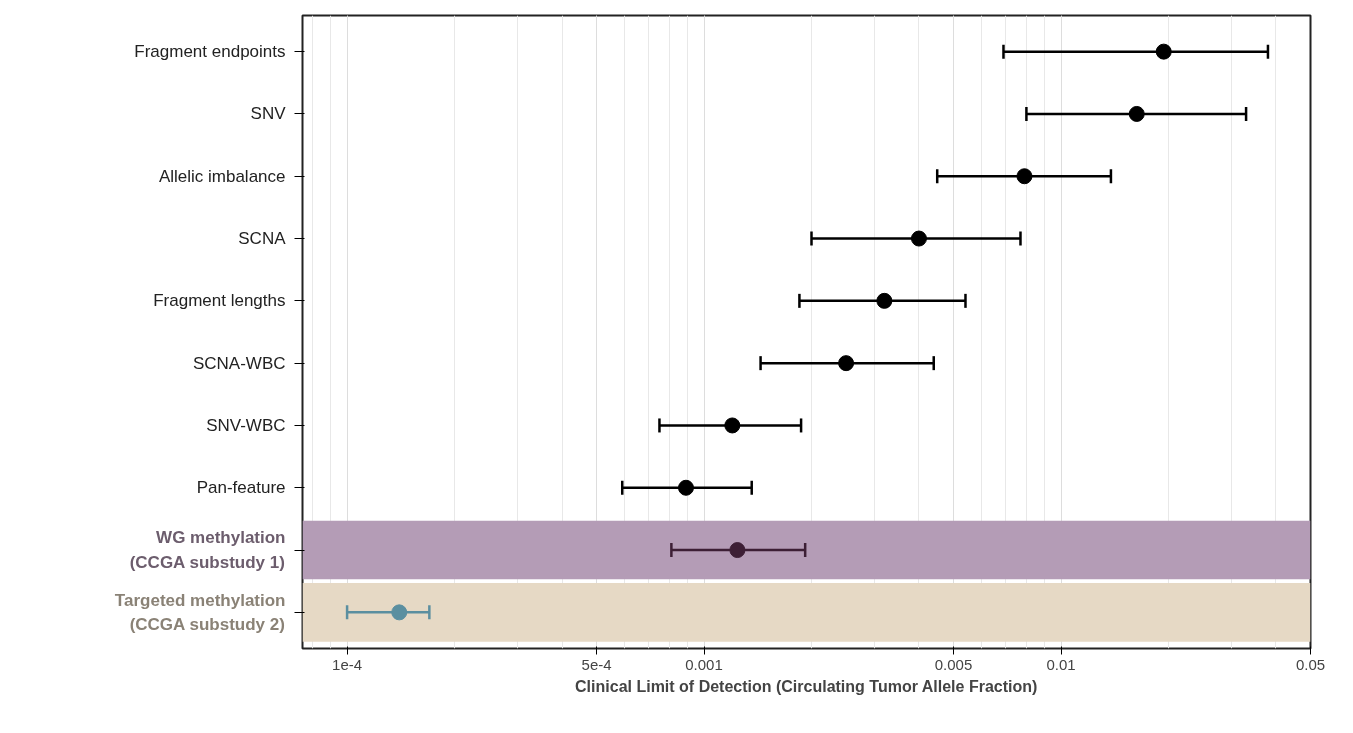 The height and width of the screenshot is (733, 1353). Describe the element at coordinates (1061, 664) in the screenshot. I see `x-tick-label: 0.01` at that location.